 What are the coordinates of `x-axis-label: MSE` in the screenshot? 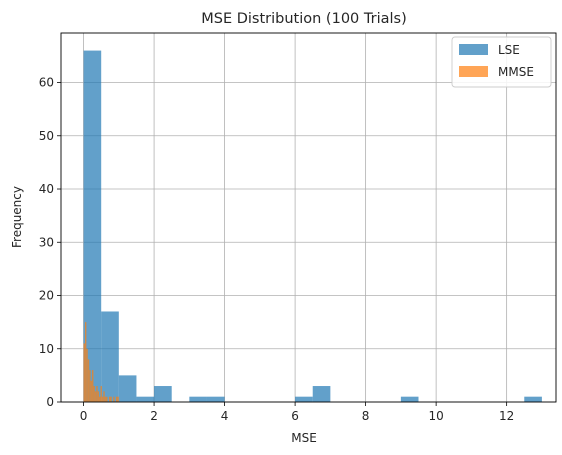 It's located at (304, 438).